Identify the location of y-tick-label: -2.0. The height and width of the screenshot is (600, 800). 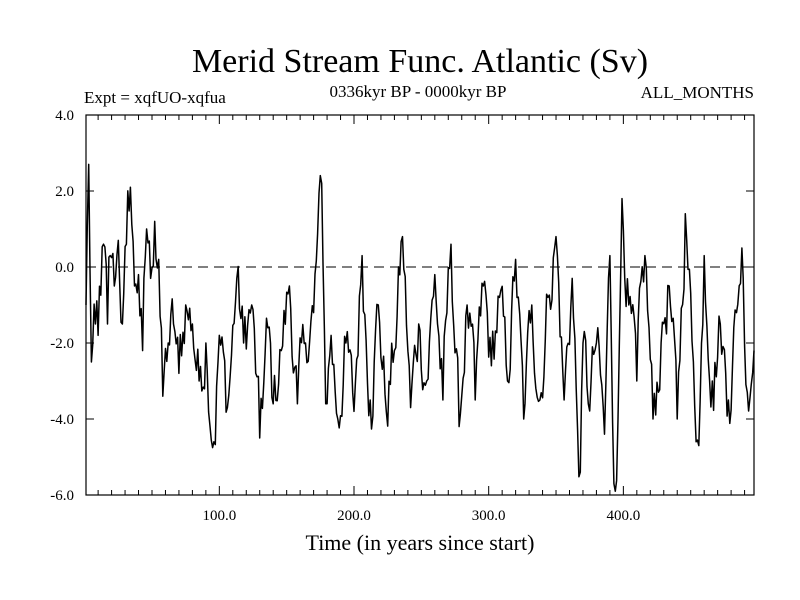
(62, 344).